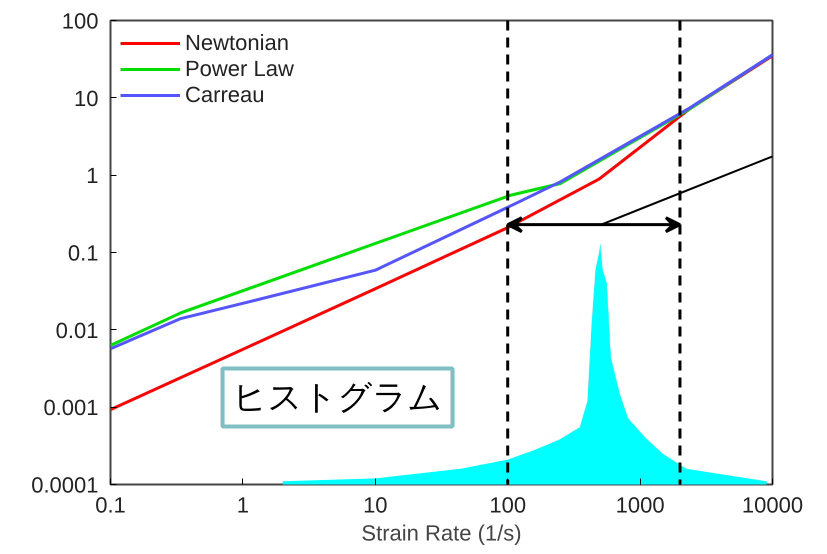  What do you see at coordinates (239, 69) in the screenshot?
I see `legend-label: Power Law` at bounding box center [239, 69].